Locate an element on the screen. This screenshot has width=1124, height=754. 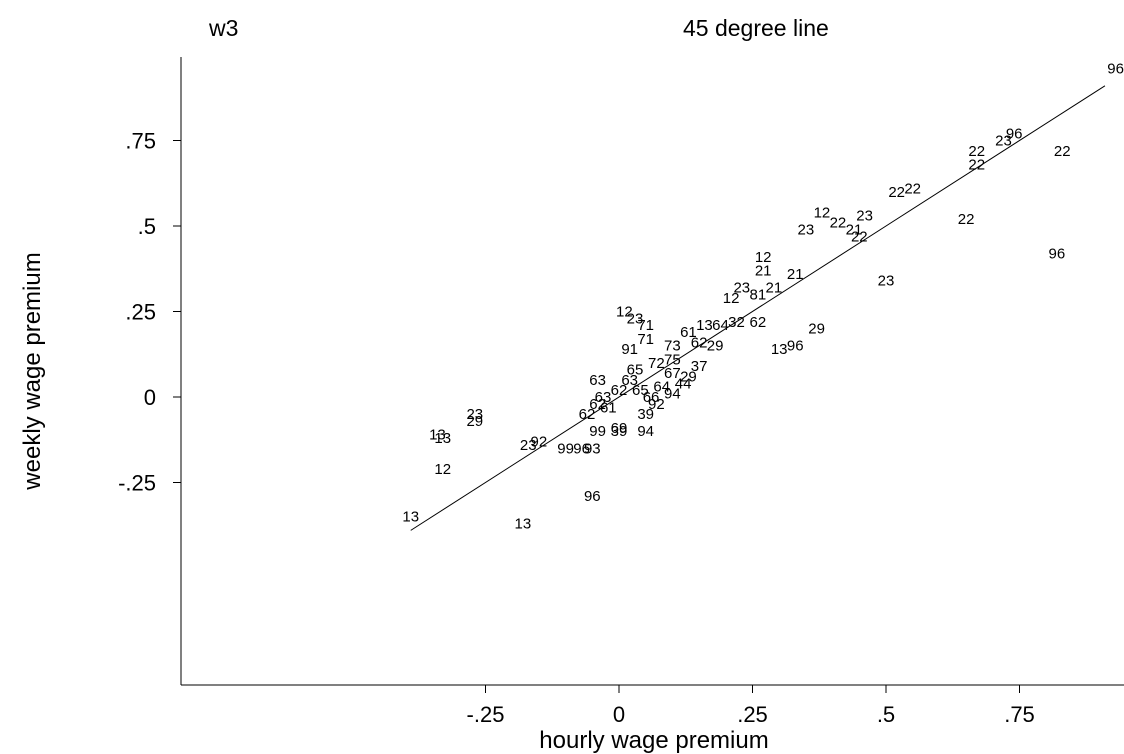
legend-label-w3: w3 is located at coordinates (223, 28).